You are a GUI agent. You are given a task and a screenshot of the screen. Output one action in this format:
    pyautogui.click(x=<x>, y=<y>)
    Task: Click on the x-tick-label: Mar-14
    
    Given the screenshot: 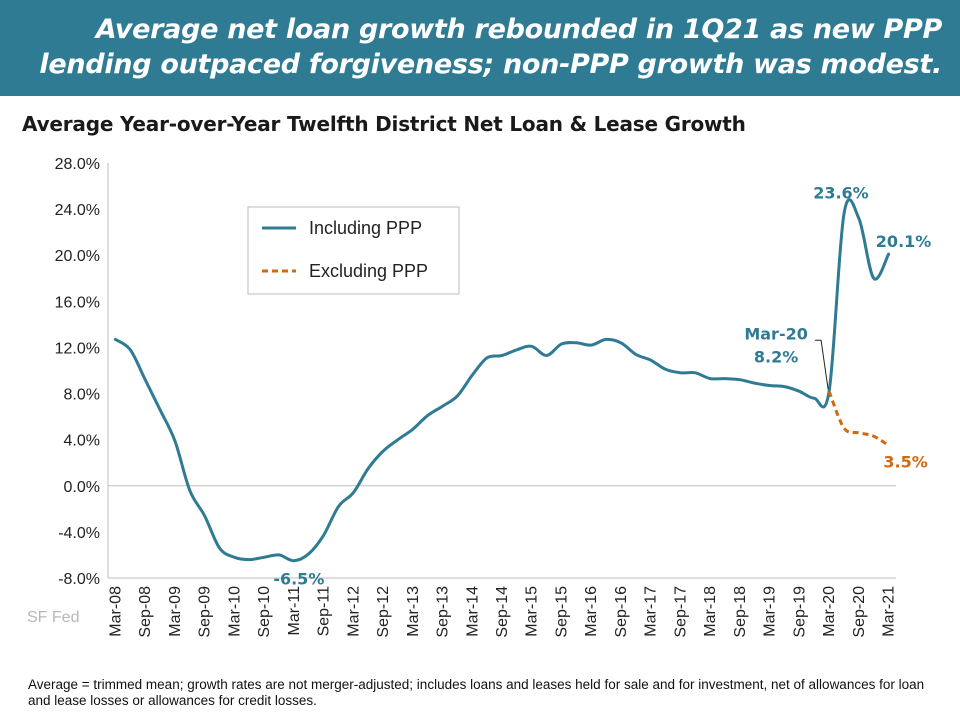 What is the action you would take?
    pyautogui.click(x=472, y=611)
    